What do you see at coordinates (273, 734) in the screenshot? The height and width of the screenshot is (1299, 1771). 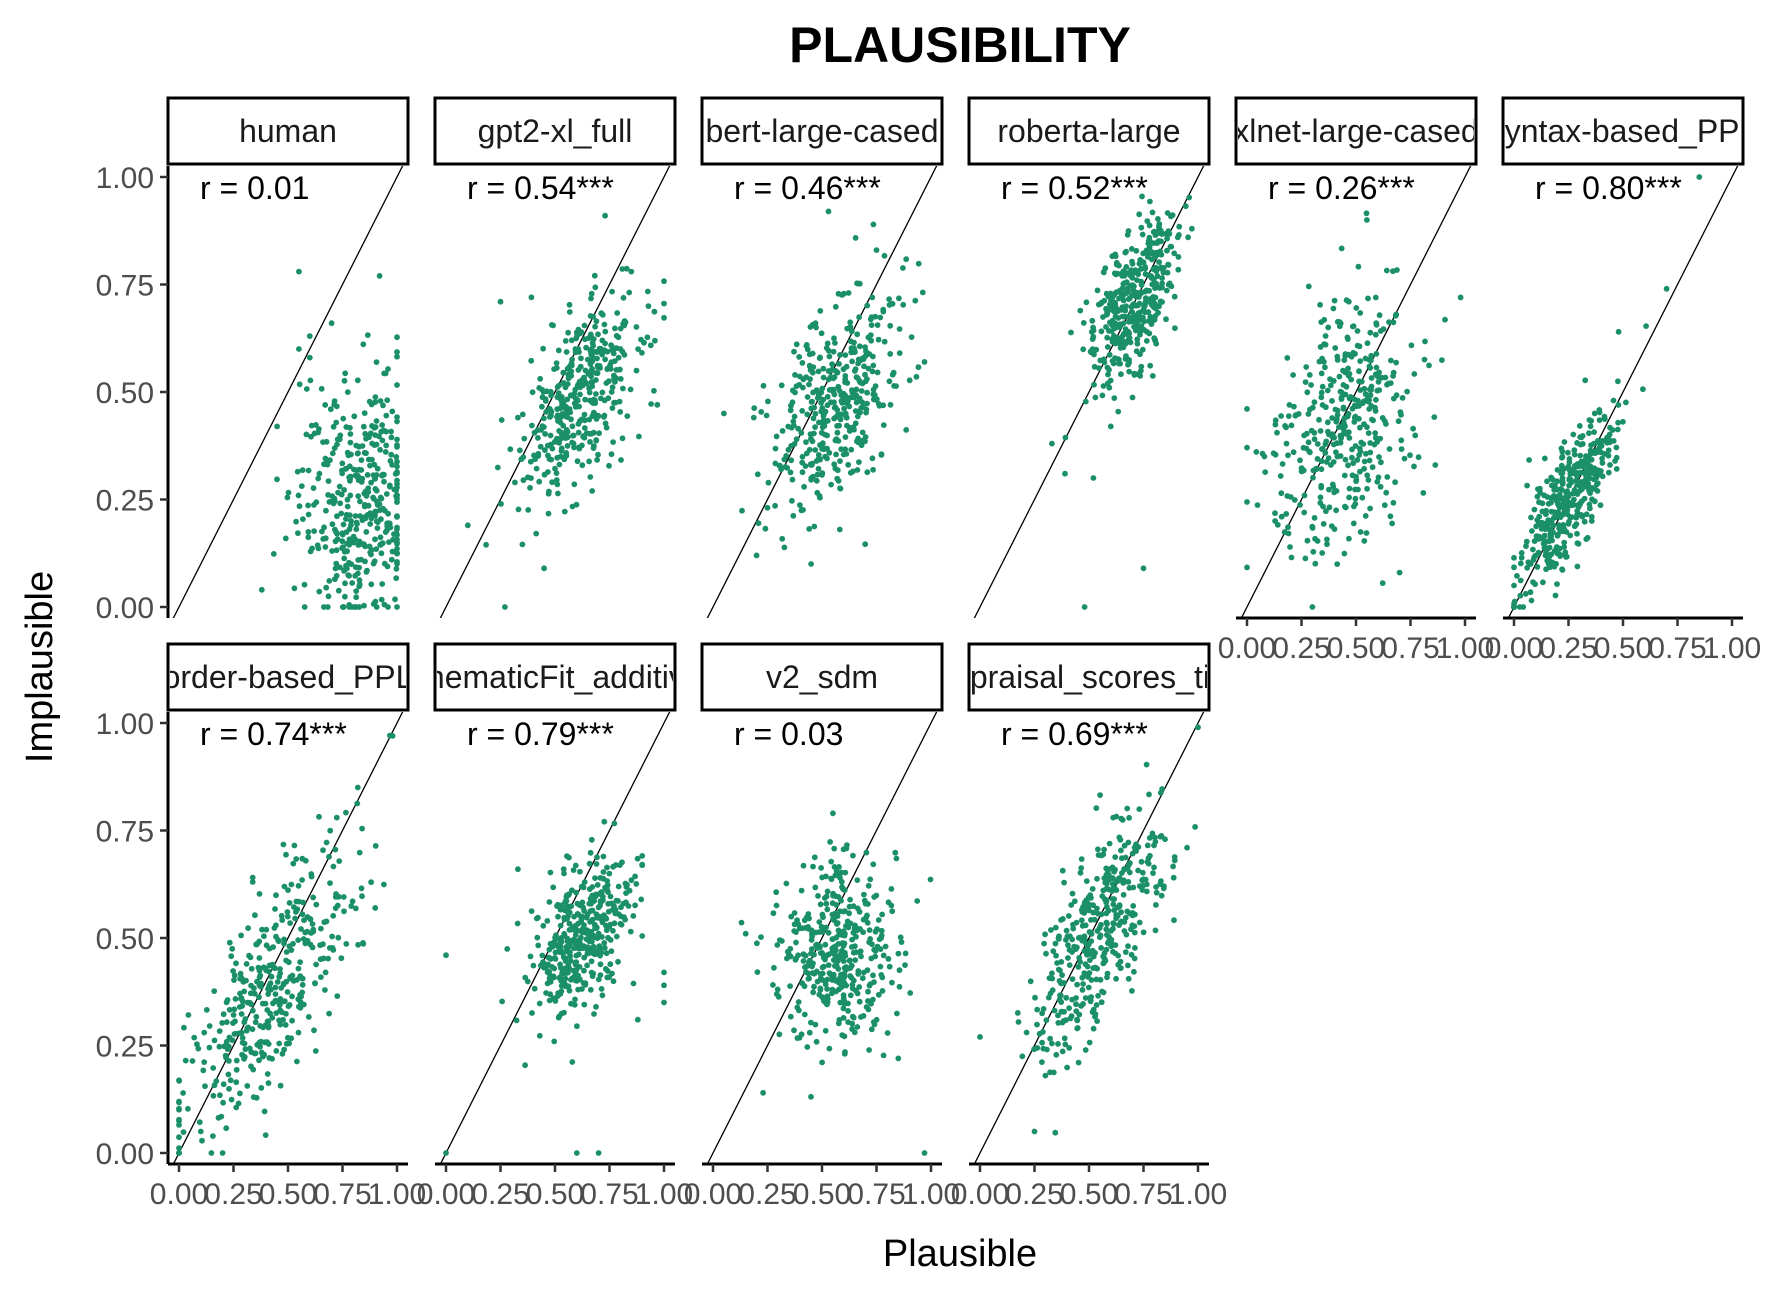 I see `correlation-label: r = 0.74***` at bounding box center [273, 734].